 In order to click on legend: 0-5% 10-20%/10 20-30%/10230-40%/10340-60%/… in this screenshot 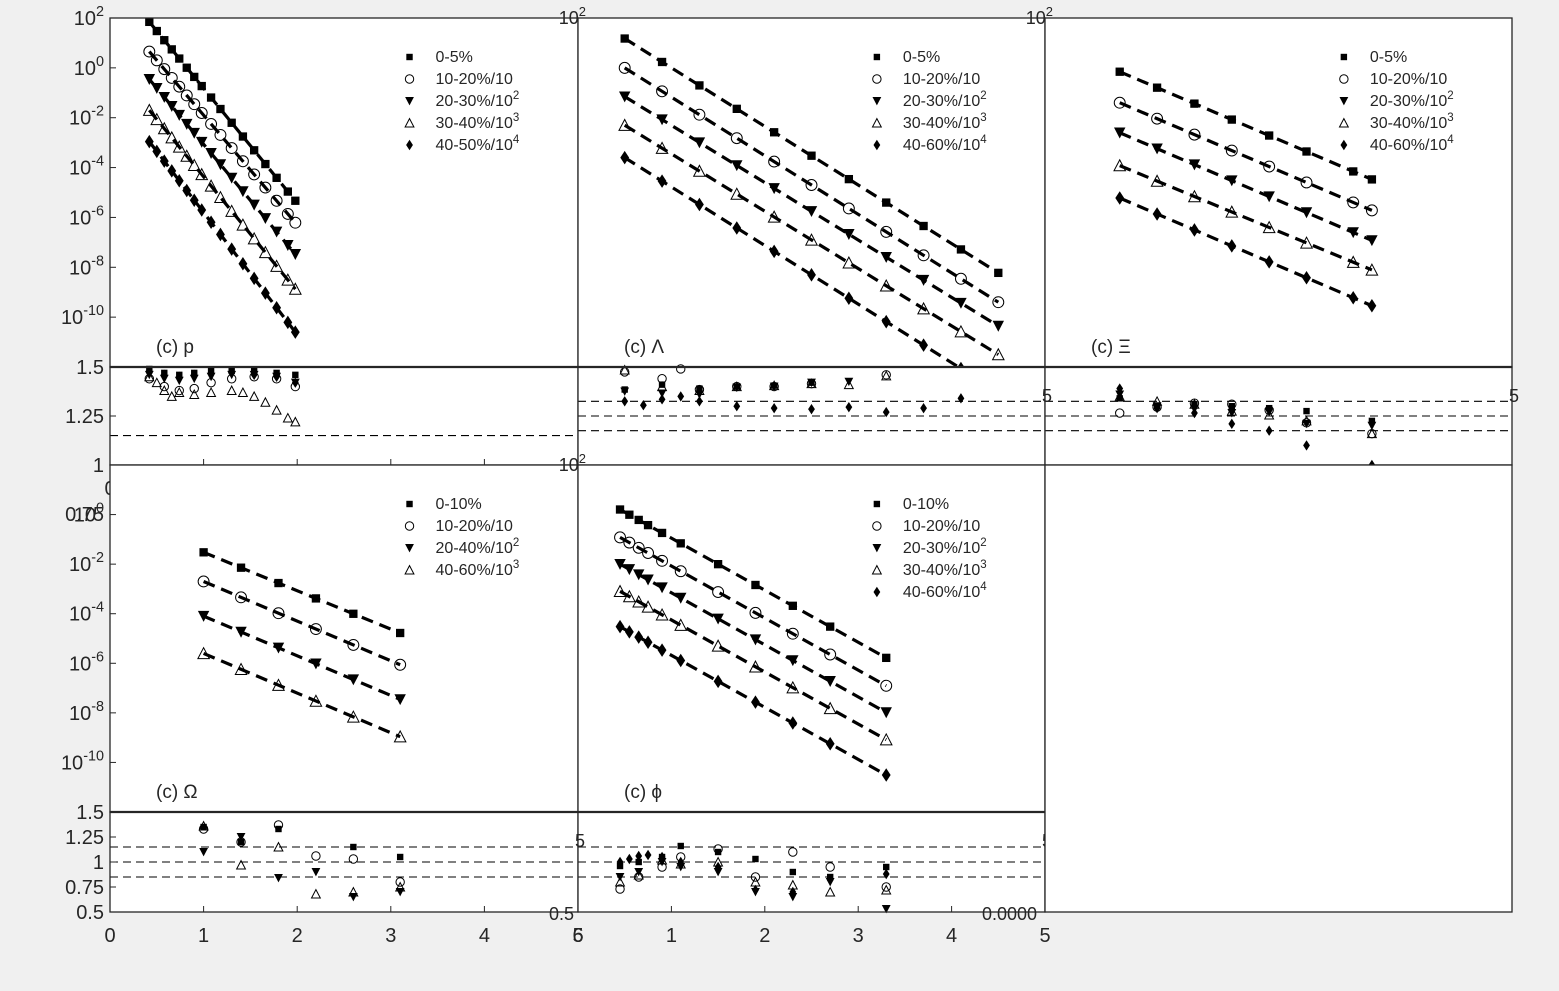, I will do `click(1396, 101)`.